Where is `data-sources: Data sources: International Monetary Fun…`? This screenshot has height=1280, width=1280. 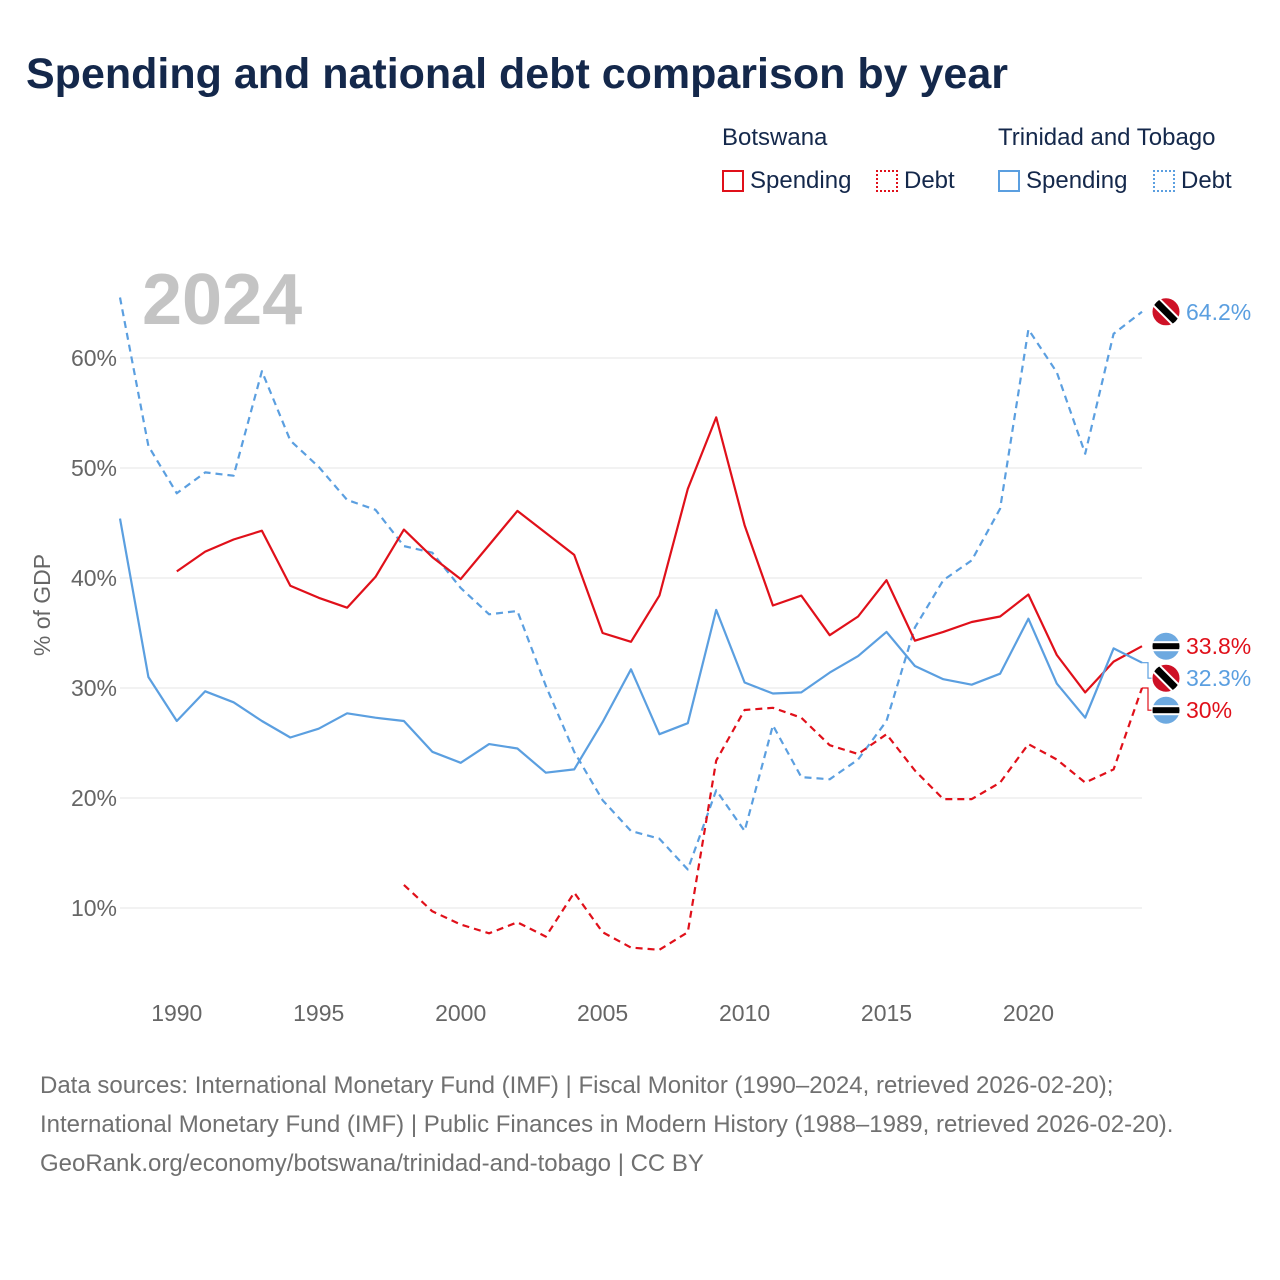
data-sources: Data sources: International Monetary Fun… is located at coordinates (607, 1105).